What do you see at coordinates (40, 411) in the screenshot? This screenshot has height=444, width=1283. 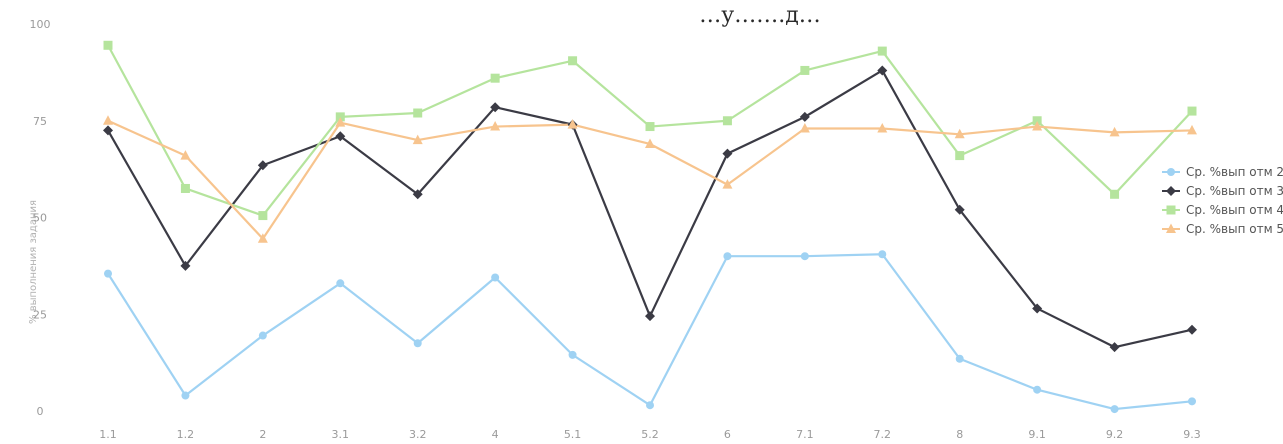 I see `y-tick-label: 0` at bounding box center [40, 411].